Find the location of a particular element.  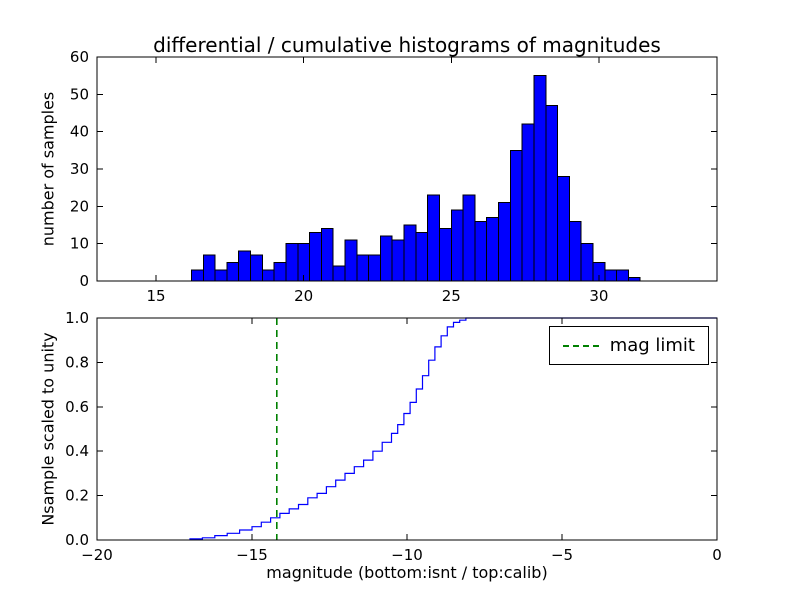

x-tick-label: 30 is located at coordinates (598, 296).